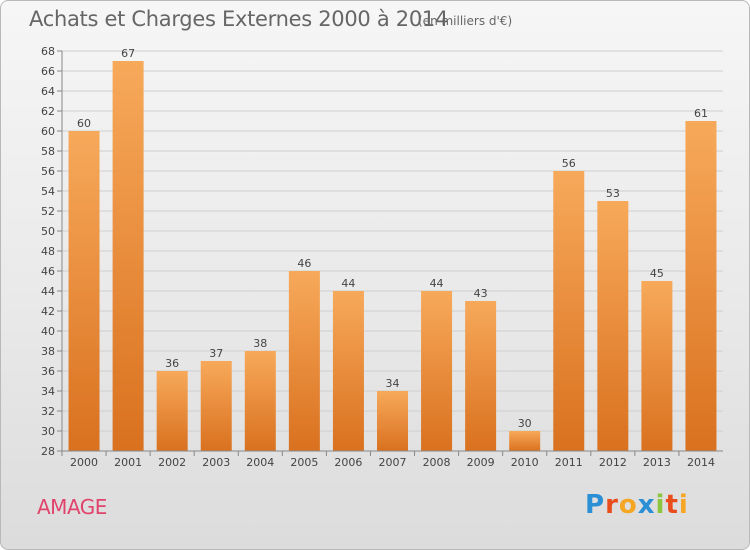 This screenshot has width=750, height=550. I want to click on bar-value-label: 43, so click(481, 293).